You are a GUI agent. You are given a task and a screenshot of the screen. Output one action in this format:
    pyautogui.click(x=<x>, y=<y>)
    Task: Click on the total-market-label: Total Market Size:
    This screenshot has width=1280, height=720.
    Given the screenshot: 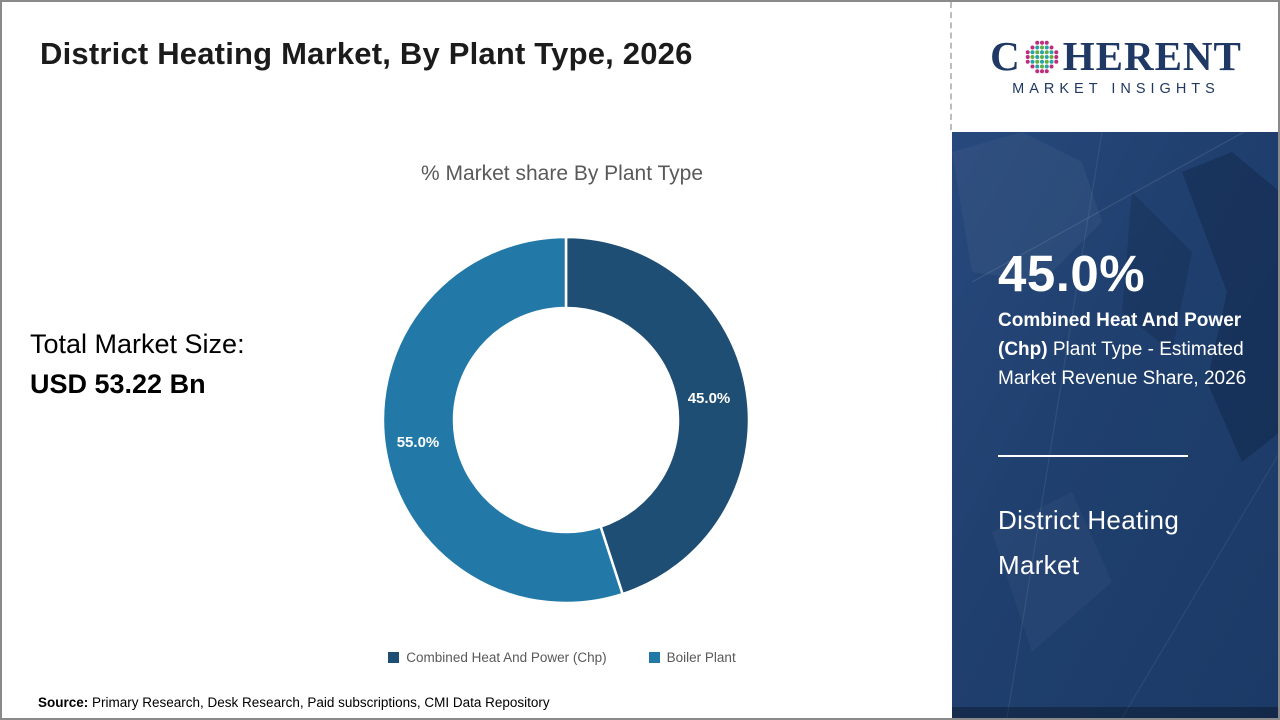 What is the action you would take?
    pyautogui.click(x=137, y=344)
    